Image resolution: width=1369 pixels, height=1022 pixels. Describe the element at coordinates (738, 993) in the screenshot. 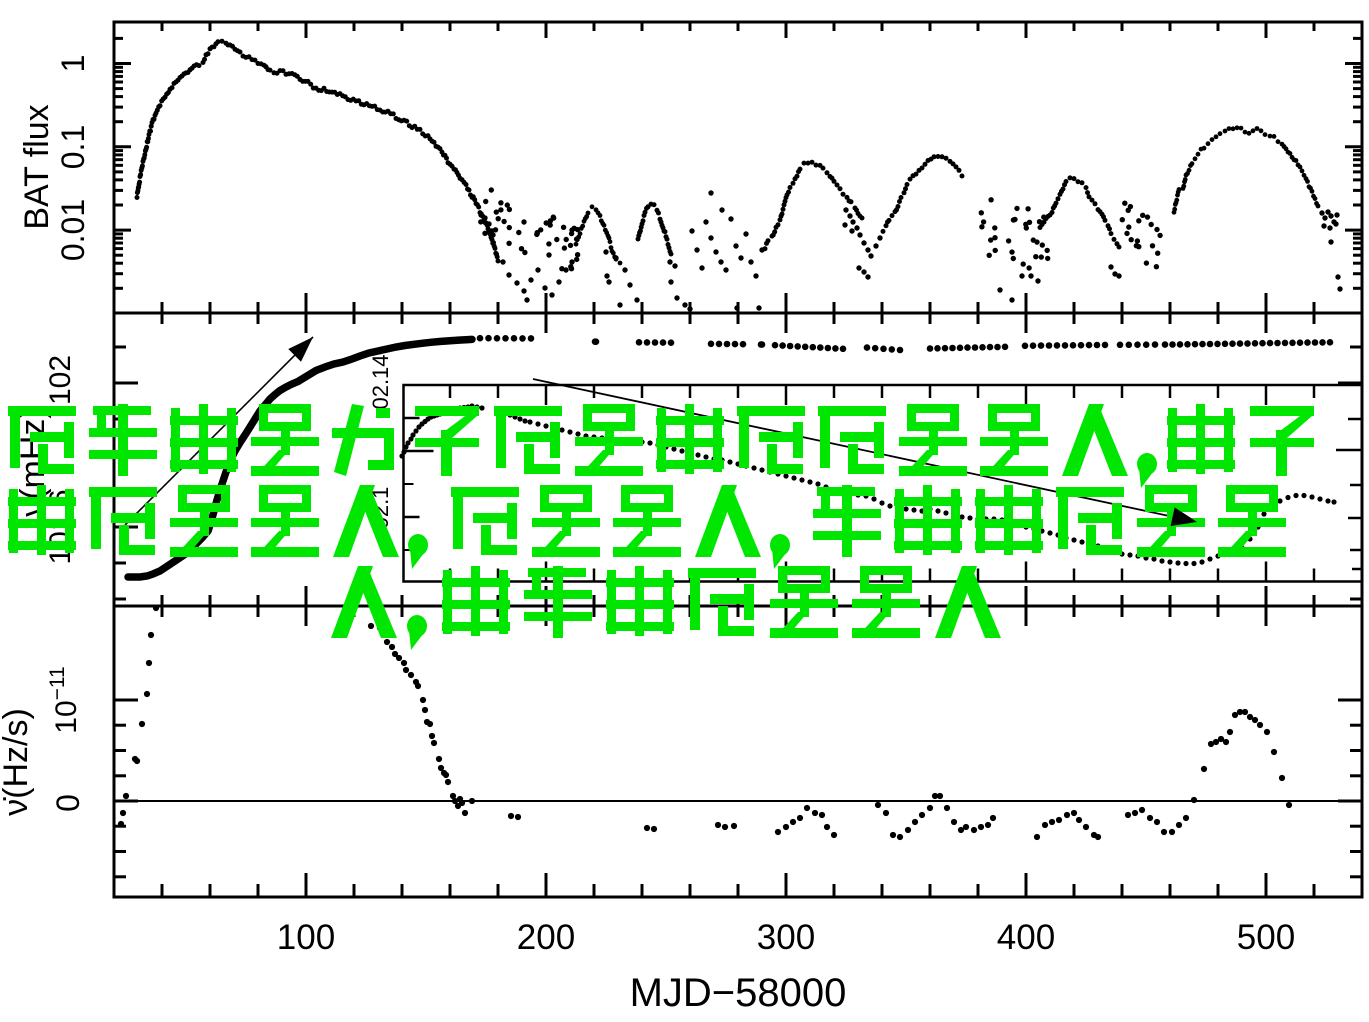

I see `svg-text: MJD−58000` at that location.